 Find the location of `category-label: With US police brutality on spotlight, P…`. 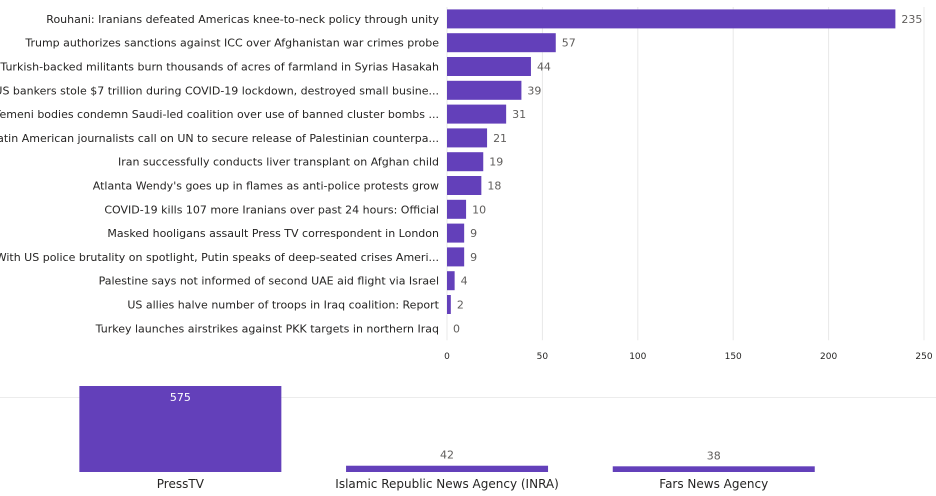

category-label: With US police brutality on spotlight, P… is located at coordinates (219, 257).